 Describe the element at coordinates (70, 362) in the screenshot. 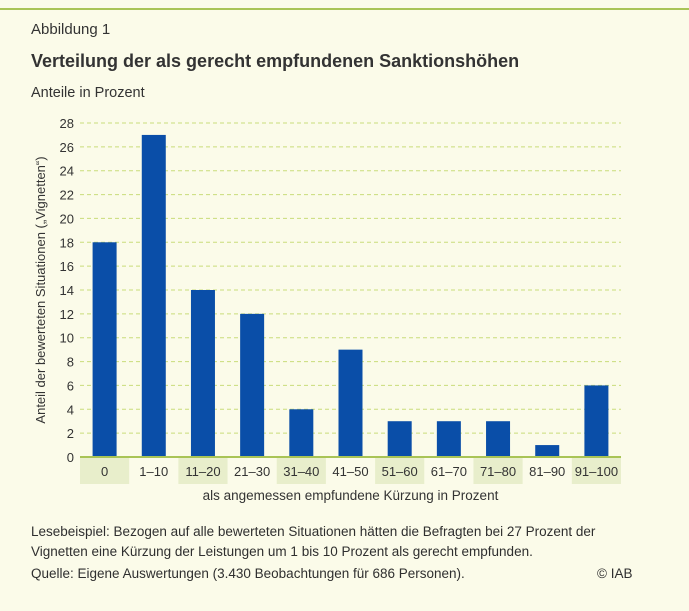

I see `y-tick-label: 8` at that location.